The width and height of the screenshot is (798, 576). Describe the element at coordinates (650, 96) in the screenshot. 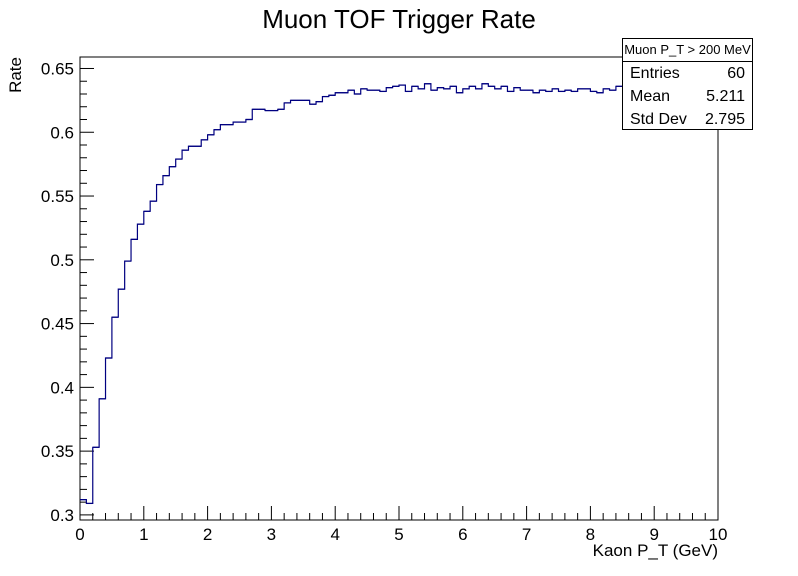

I see `stats-mean-label: Mean` at that location.